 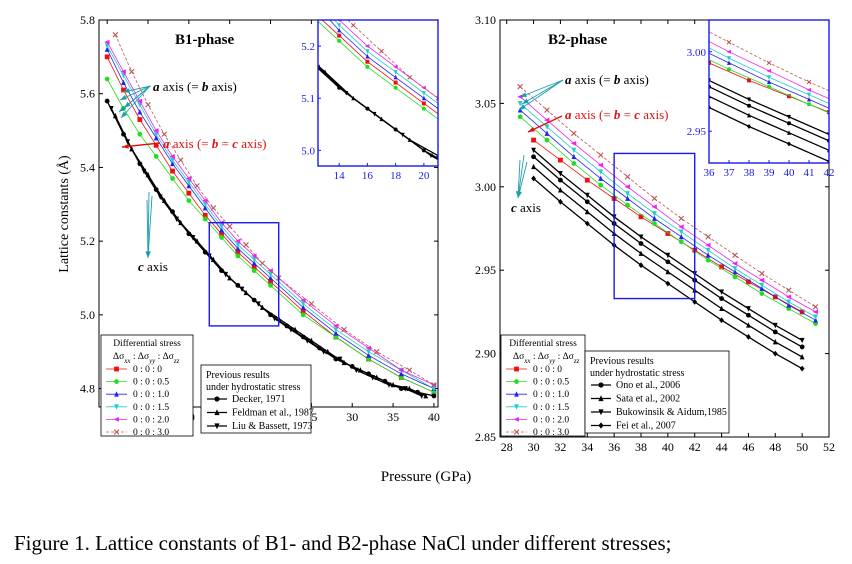 What do you see at coordinates (829, 173) in the screenshot?
I see `inset-x-tick-label: 42` at bounding box center [829, 173].